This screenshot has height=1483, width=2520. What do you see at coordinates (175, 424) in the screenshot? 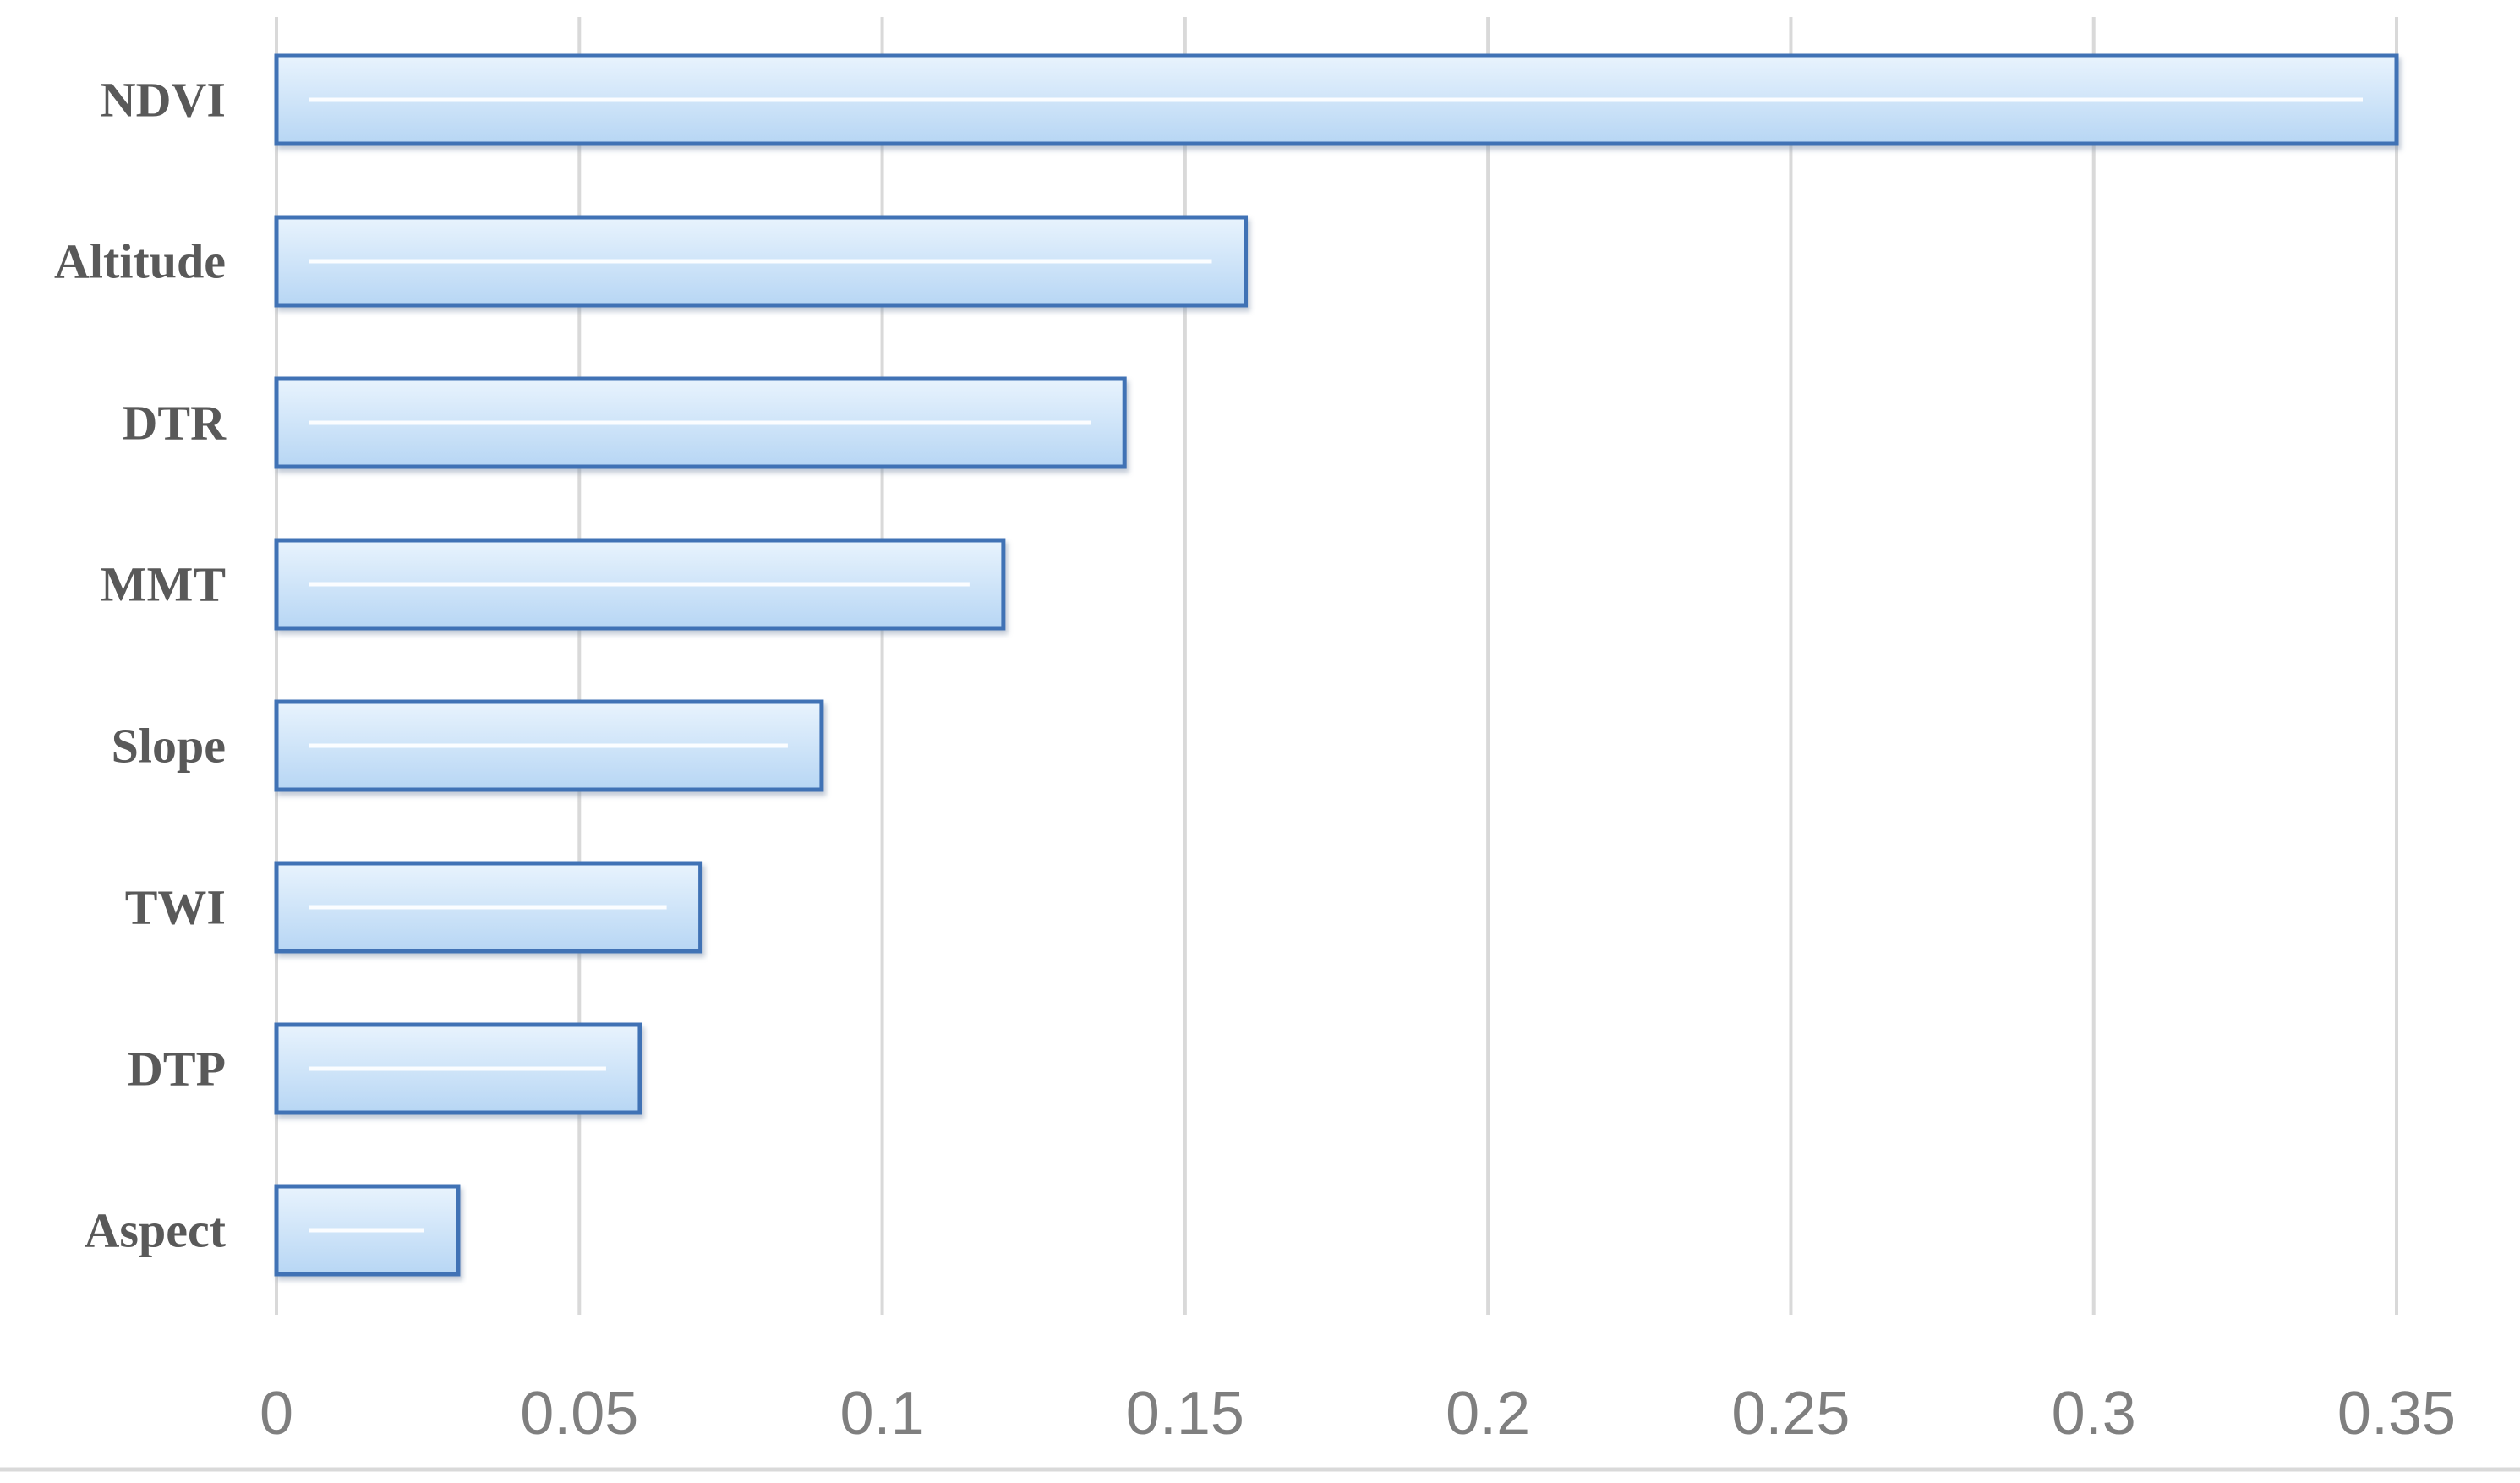
I see `category-label-dtr: DTR` at bounding box center [175, 424].